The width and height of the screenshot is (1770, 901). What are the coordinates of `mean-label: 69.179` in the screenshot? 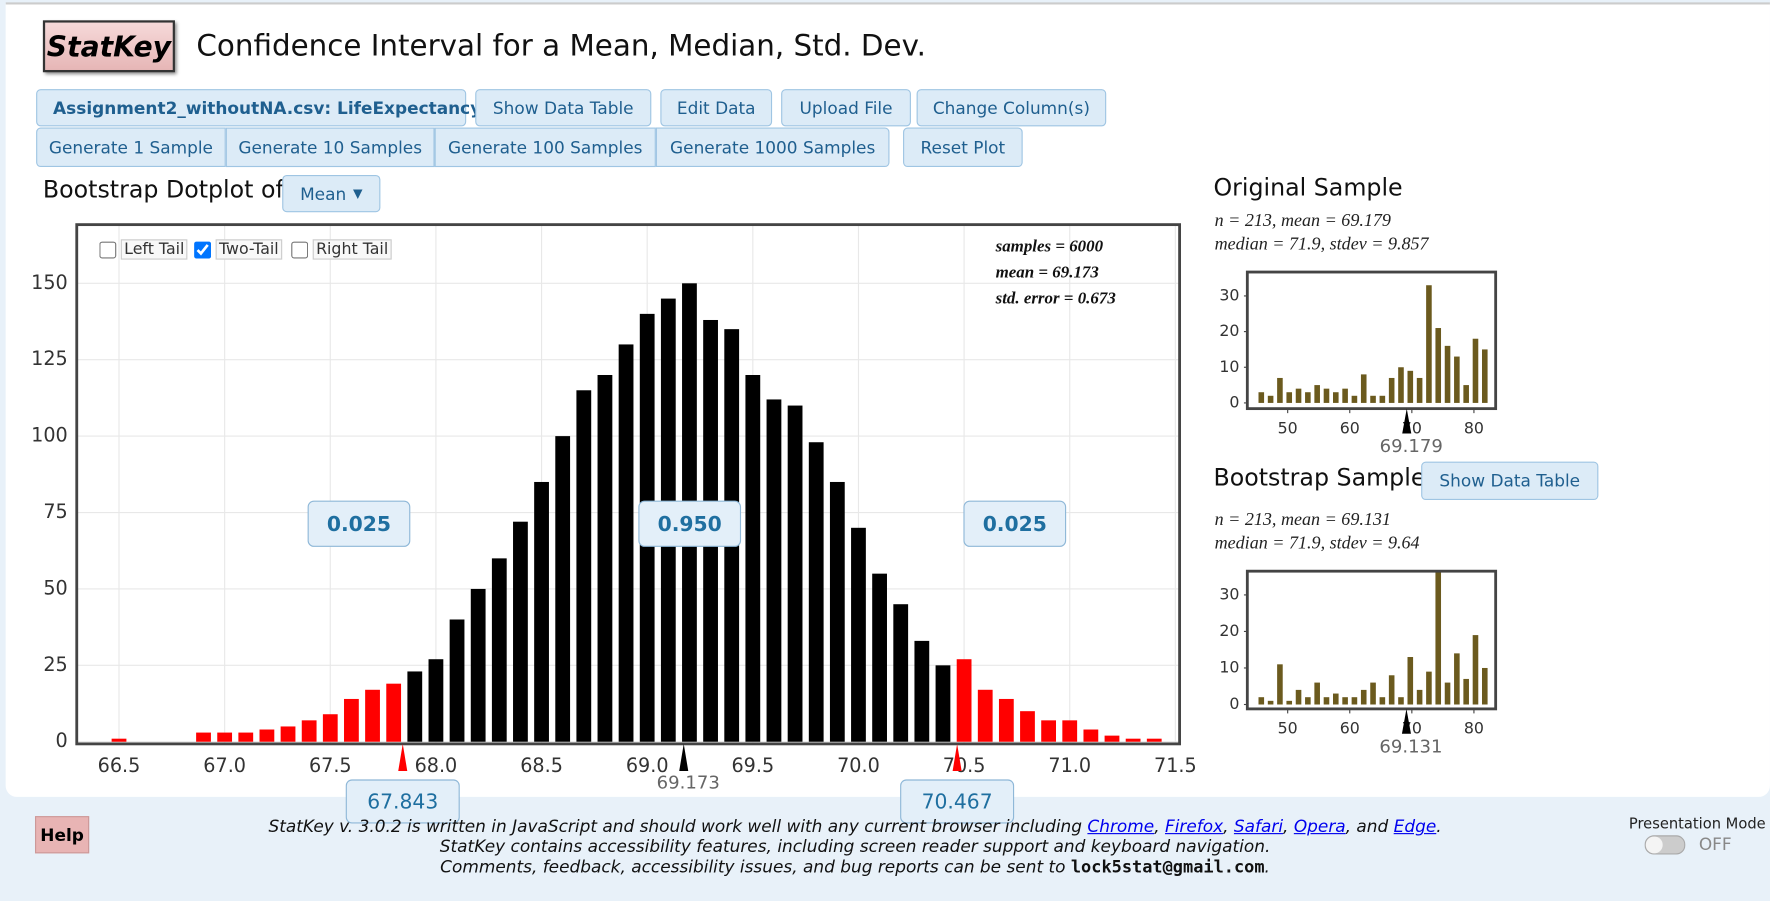 It's located at (1411, 446).